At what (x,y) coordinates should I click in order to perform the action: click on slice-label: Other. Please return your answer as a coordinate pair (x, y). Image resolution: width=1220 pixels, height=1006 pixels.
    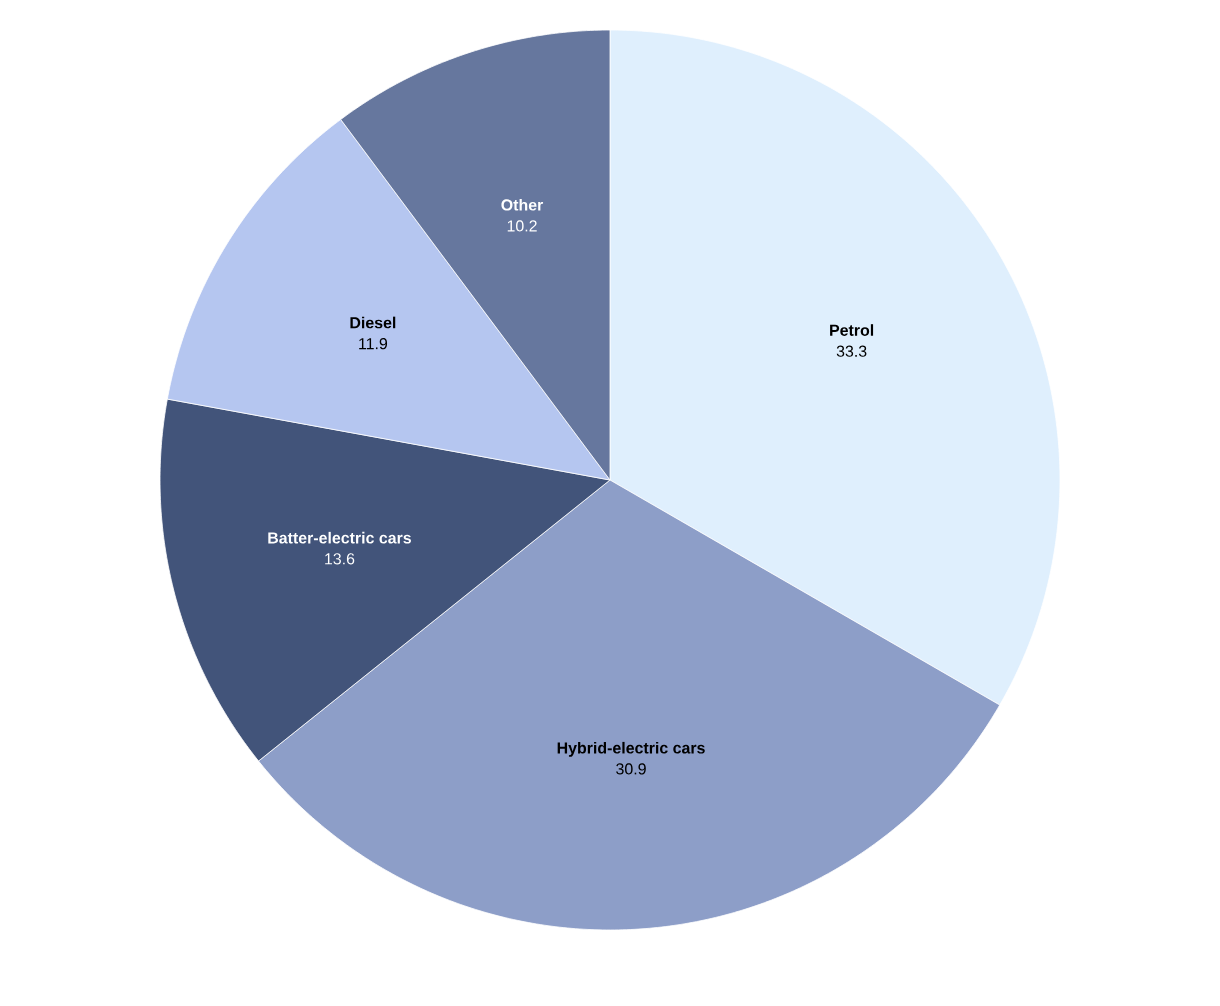
    Looking at the image, I should click on (522, 204).